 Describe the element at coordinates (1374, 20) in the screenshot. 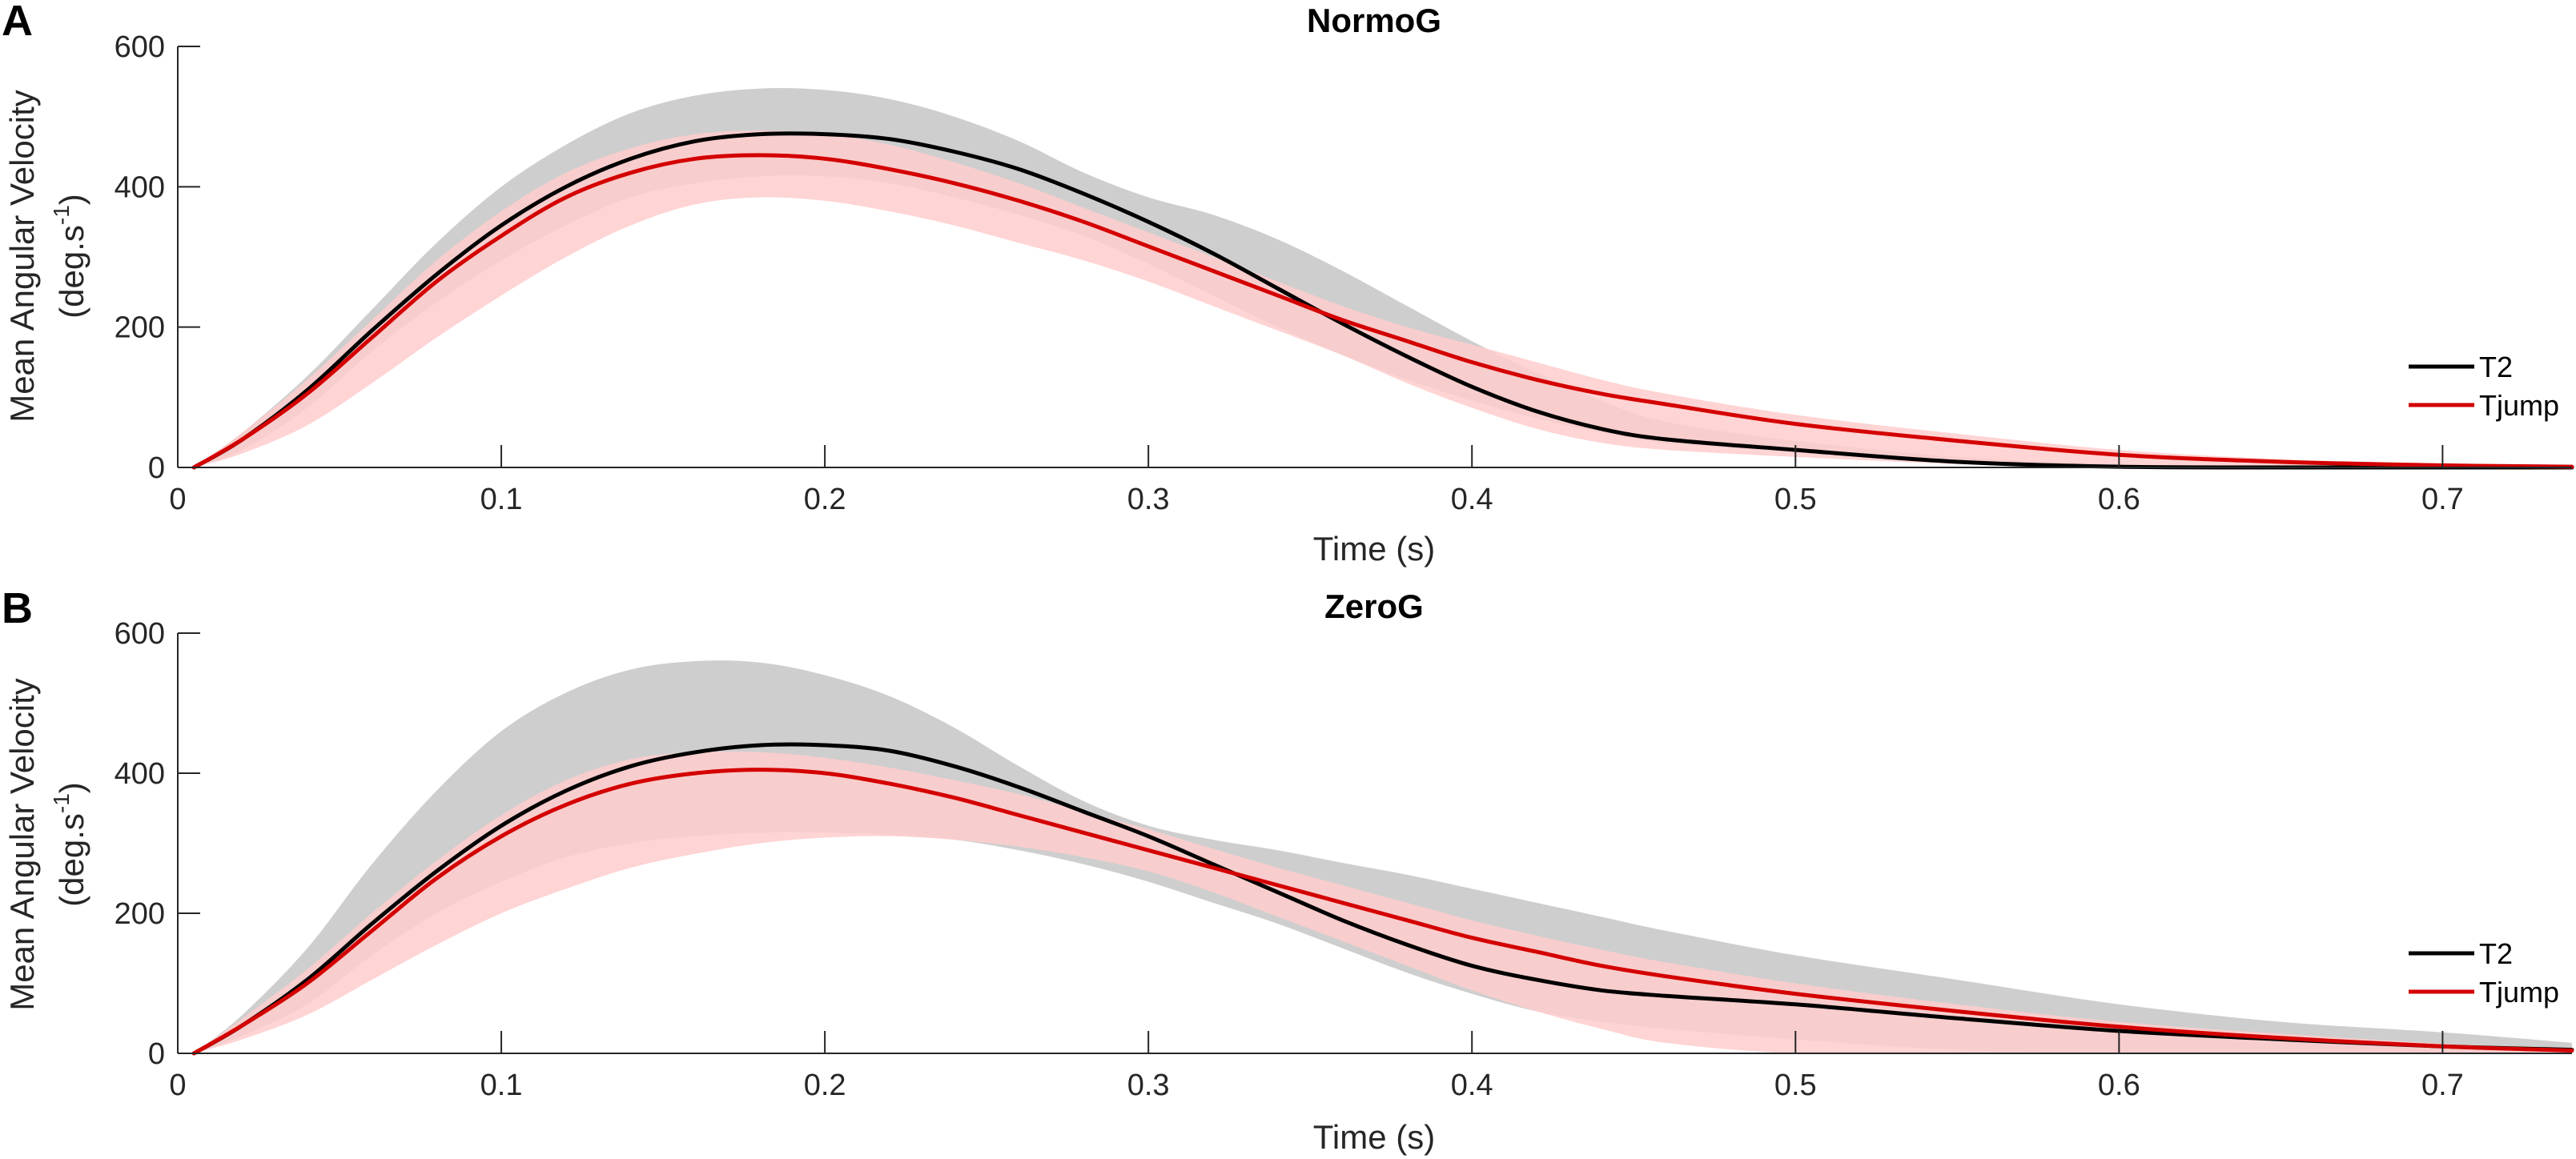

I see `chart-title: NormoG` at that location.